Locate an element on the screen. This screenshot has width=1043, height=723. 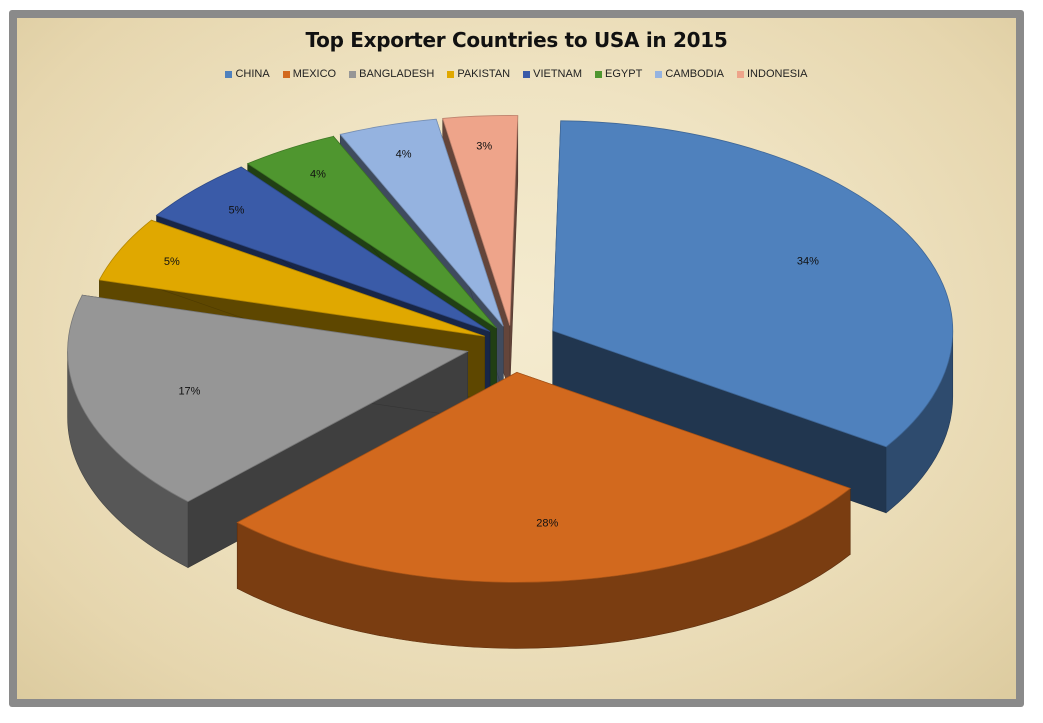
data-label-bangladesh: 17% is located at coordinates (189, 392).